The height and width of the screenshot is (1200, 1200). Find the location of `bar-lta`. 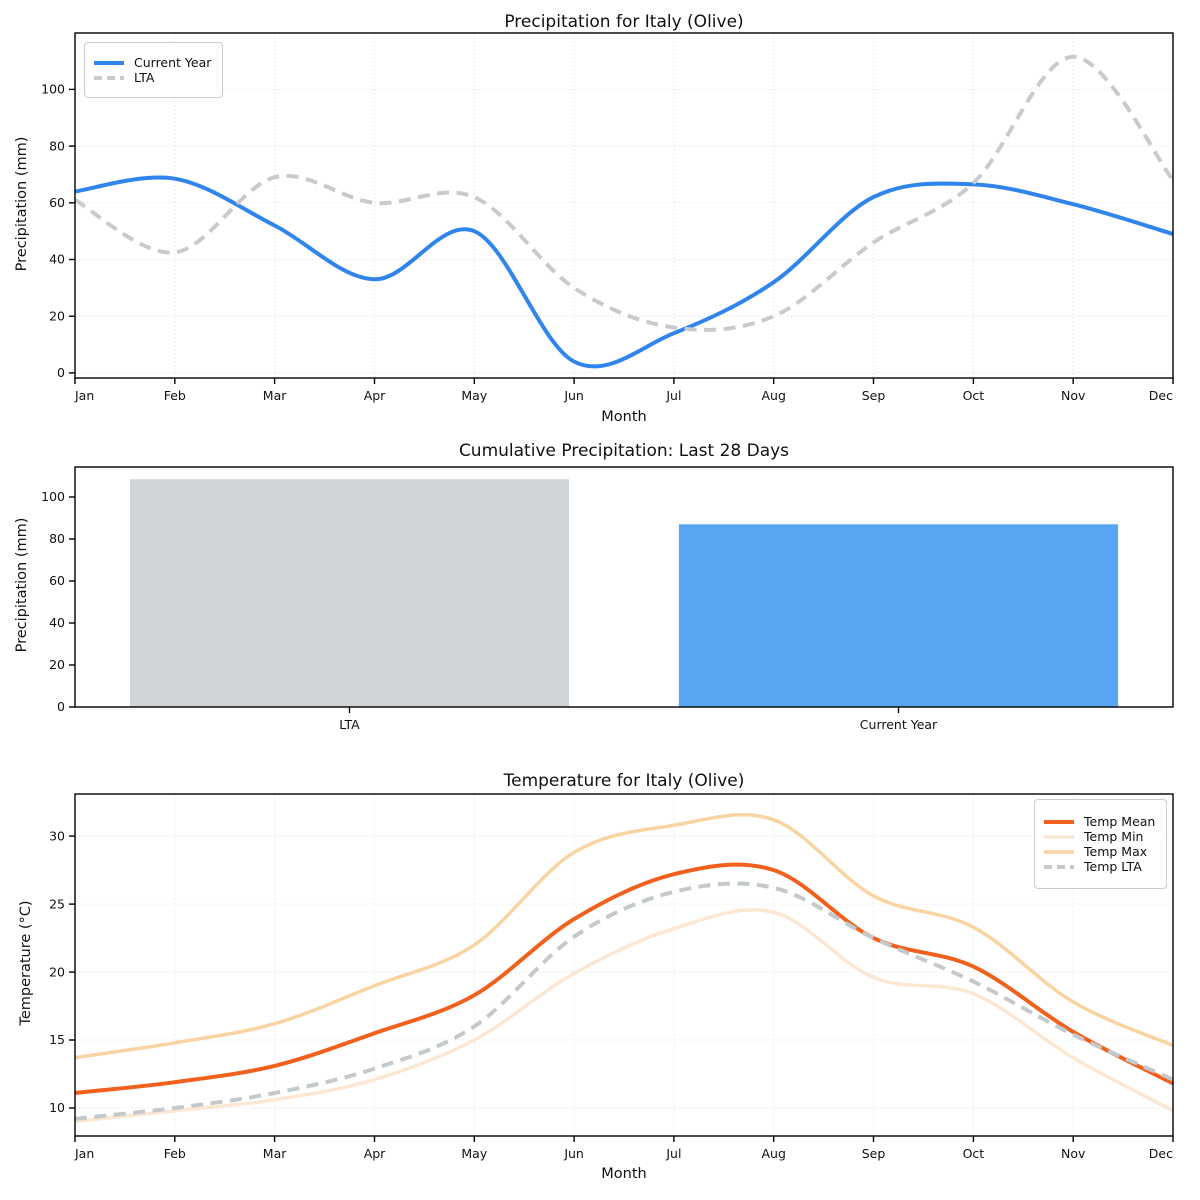

bar-lta is located at coordinates (349, 593).